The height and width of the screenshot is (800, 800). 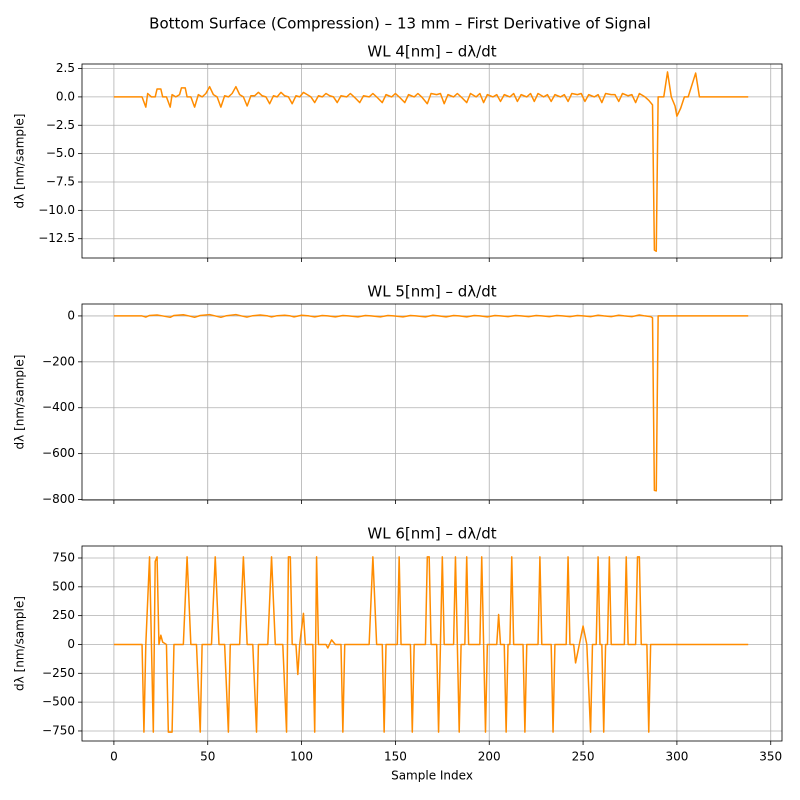 I want to click on y-tick-label: 500, so click(x=63, y=586).